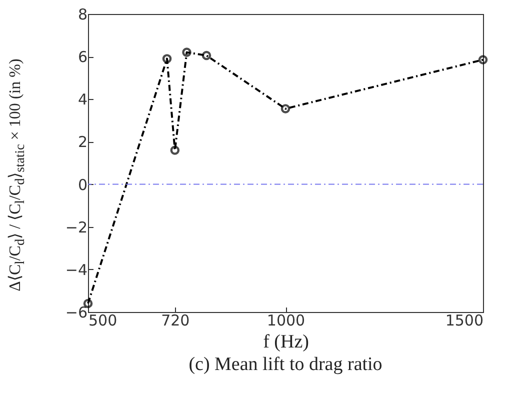 The width and height of the screenshot is (510, 418). I want to click on y-tick-label: −6, so click(76, 313).